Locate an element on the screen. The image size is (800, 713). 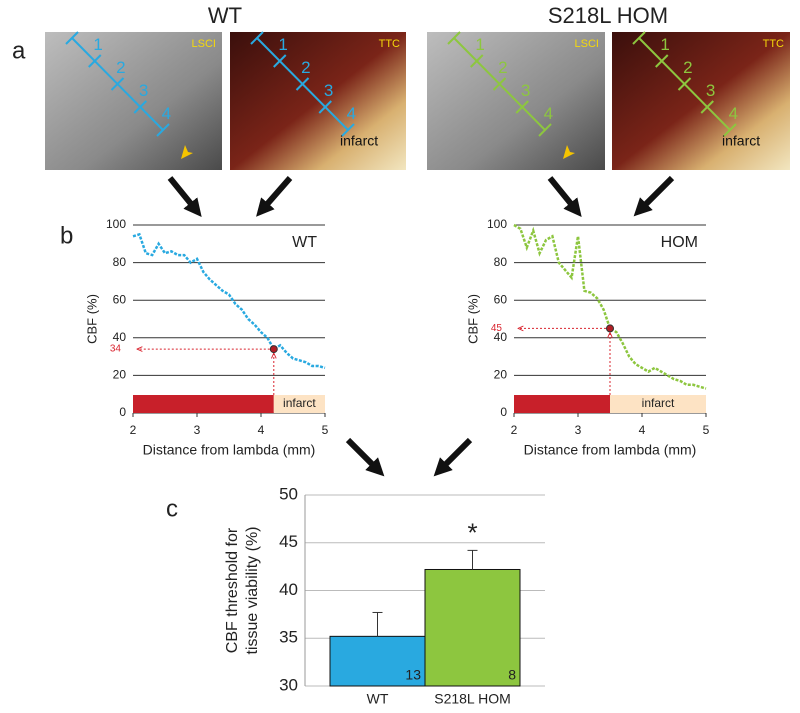
y-axis-label: tissue viability (%) is located at coordinates (252, 590).